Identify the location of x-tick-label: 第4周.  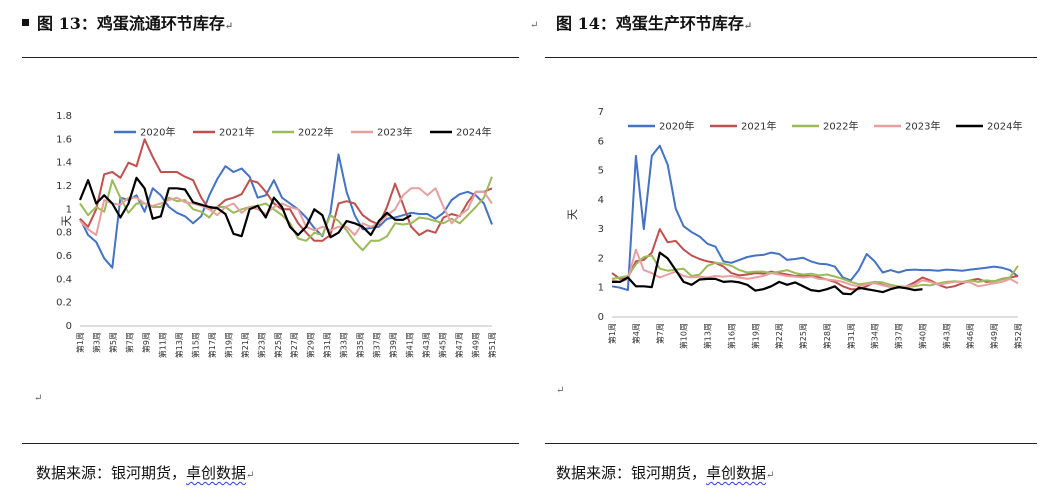
(636, 333).